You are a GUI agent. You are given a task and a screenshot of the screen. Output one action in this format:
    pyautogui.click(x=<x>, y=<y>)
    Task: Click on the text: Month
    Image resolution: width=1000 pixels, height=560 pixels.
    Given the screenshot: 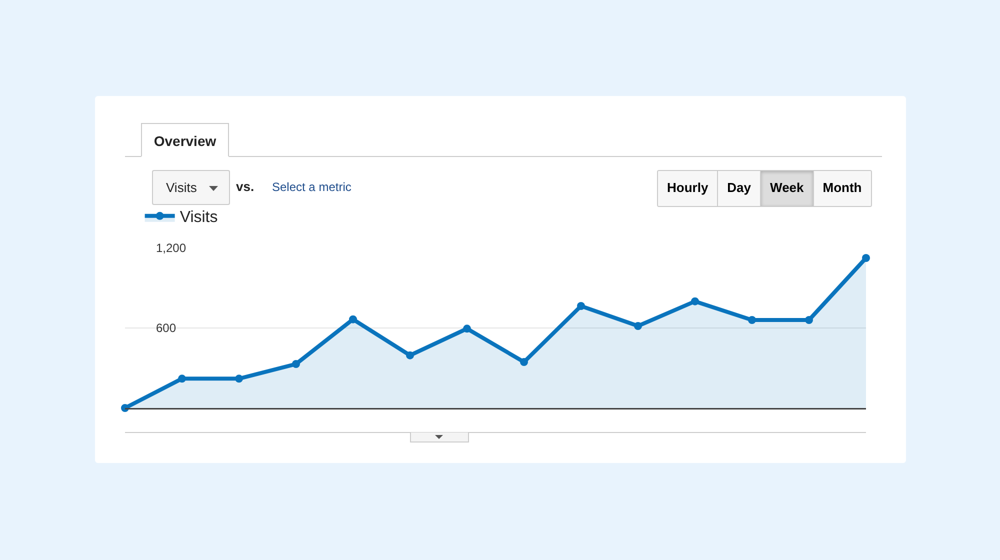 What is the action you would take?
    pyautogui.click(x=841, y=188)
    